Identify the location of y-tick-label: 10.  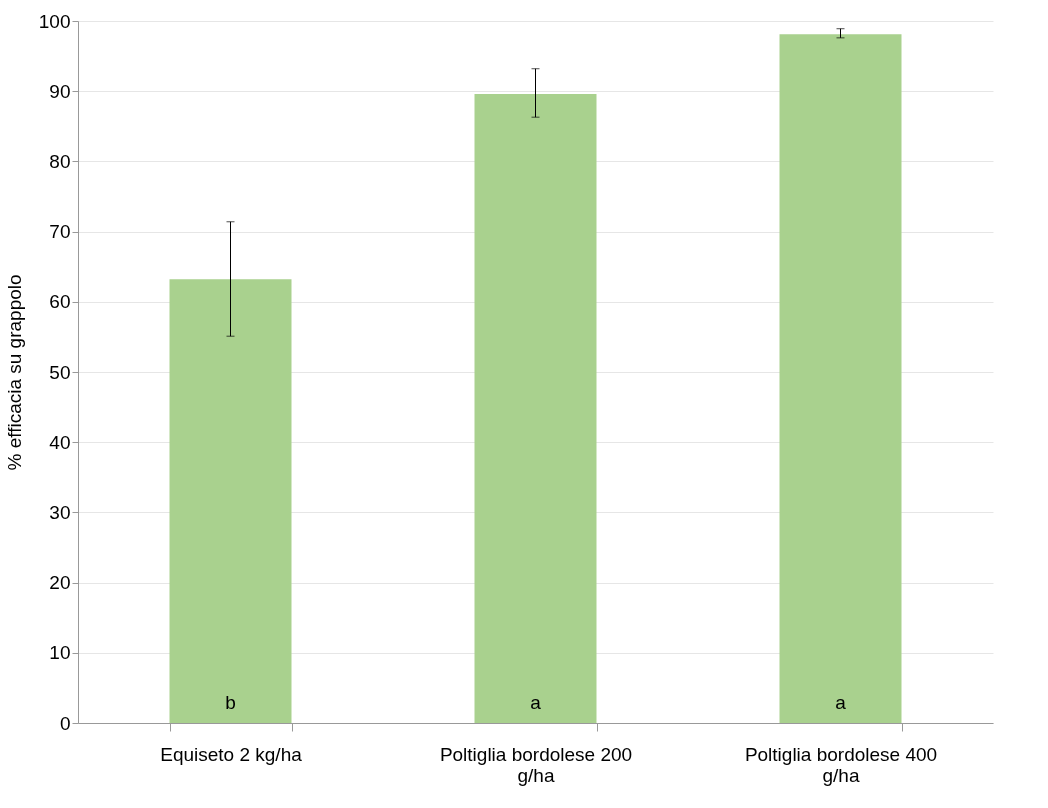
(60, 653).